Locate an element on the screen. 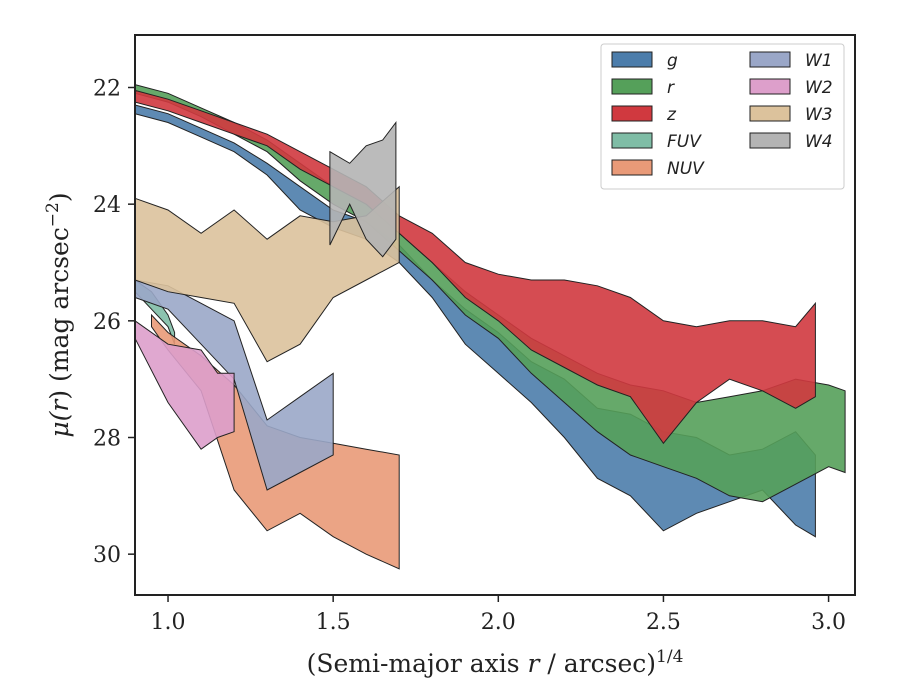  x-tick-label: 2.0 is located at coordinates (498, 622).